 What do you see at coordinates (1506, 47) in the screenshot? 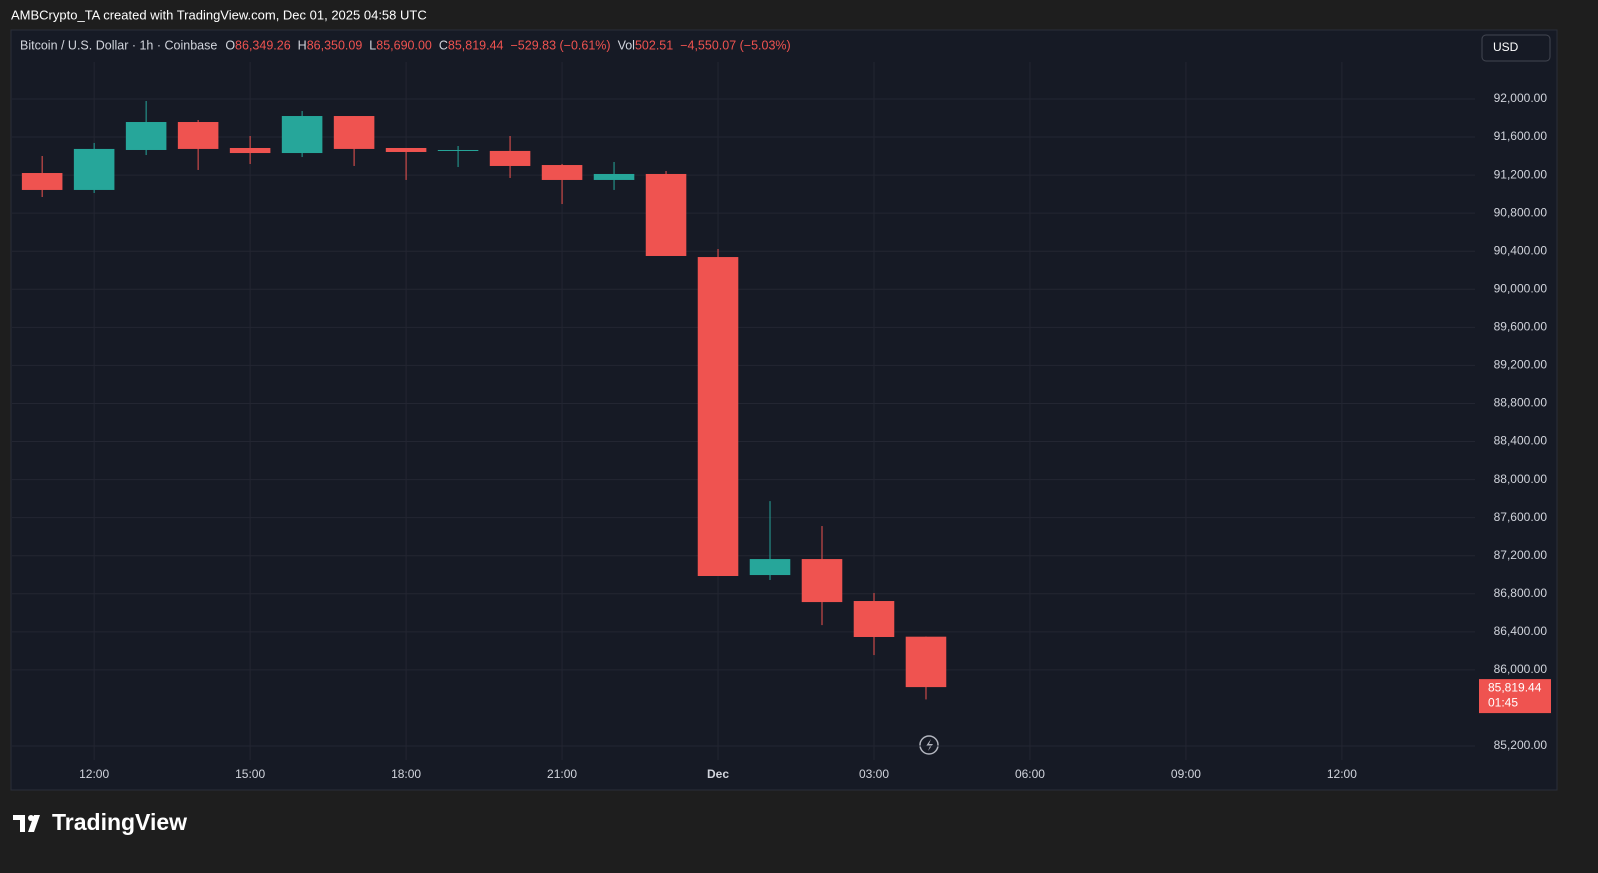
I see `currency: USD` at bounding box center [1506, 47].